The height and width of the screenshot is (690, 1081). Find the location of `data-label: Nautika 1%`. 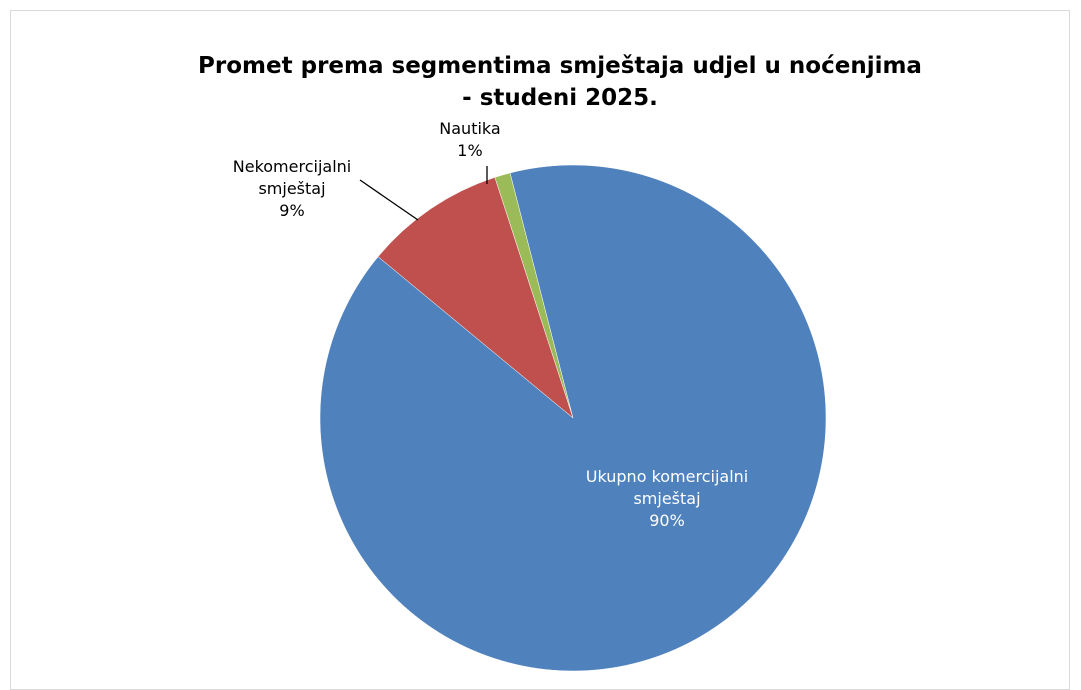

data-label: Nautika 1% is located at coordinates (470, 140).